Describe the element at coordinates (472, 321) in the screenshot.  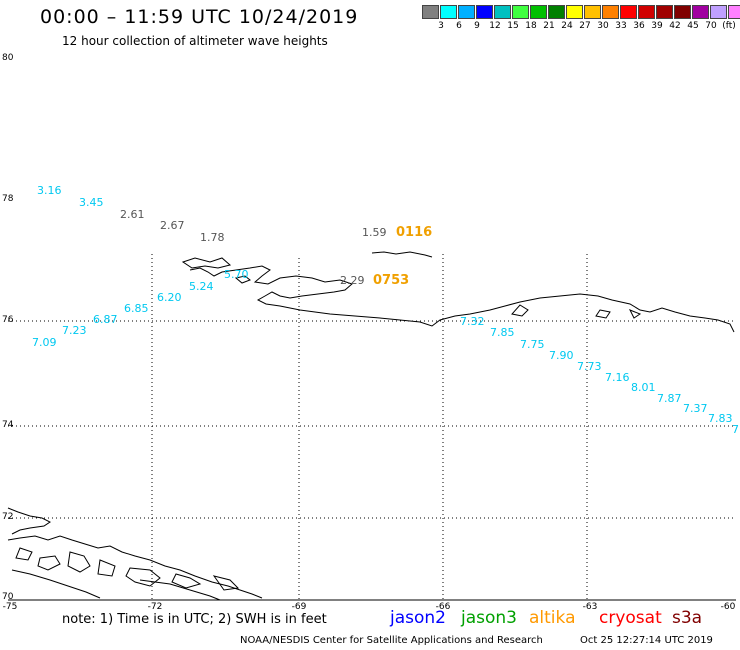
I see `wave-height-value: 7.32` at that location.